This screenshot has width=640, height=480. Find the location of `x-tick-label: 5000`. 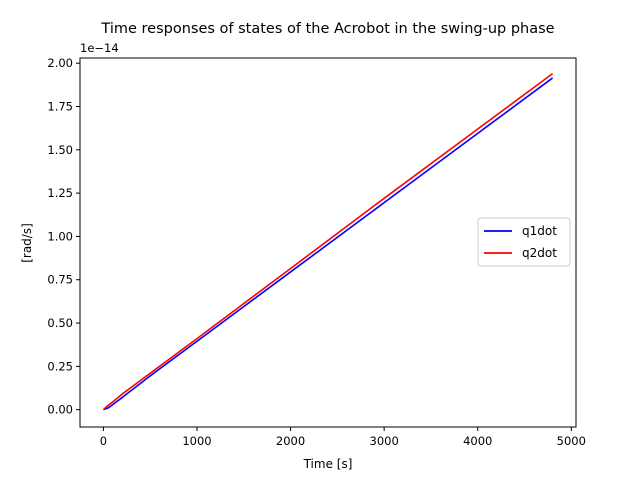

x-tick-label: 5000 is located at coordinates (571, 441).